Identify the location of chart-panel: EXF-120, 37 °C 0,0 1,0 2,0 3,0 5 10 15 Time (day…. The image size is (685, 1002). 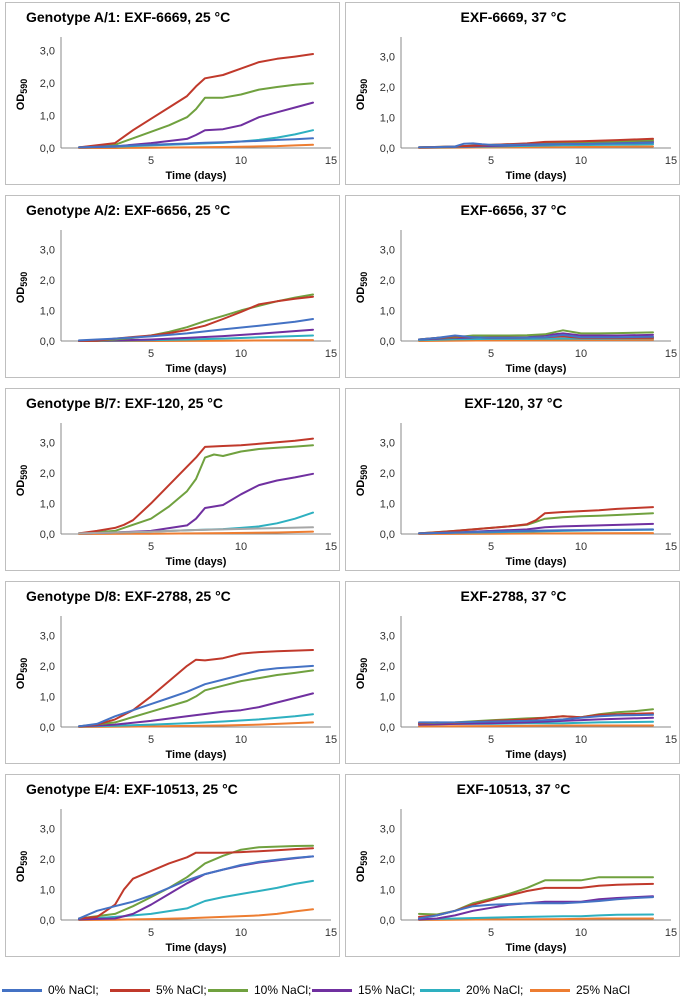
(512, 479).